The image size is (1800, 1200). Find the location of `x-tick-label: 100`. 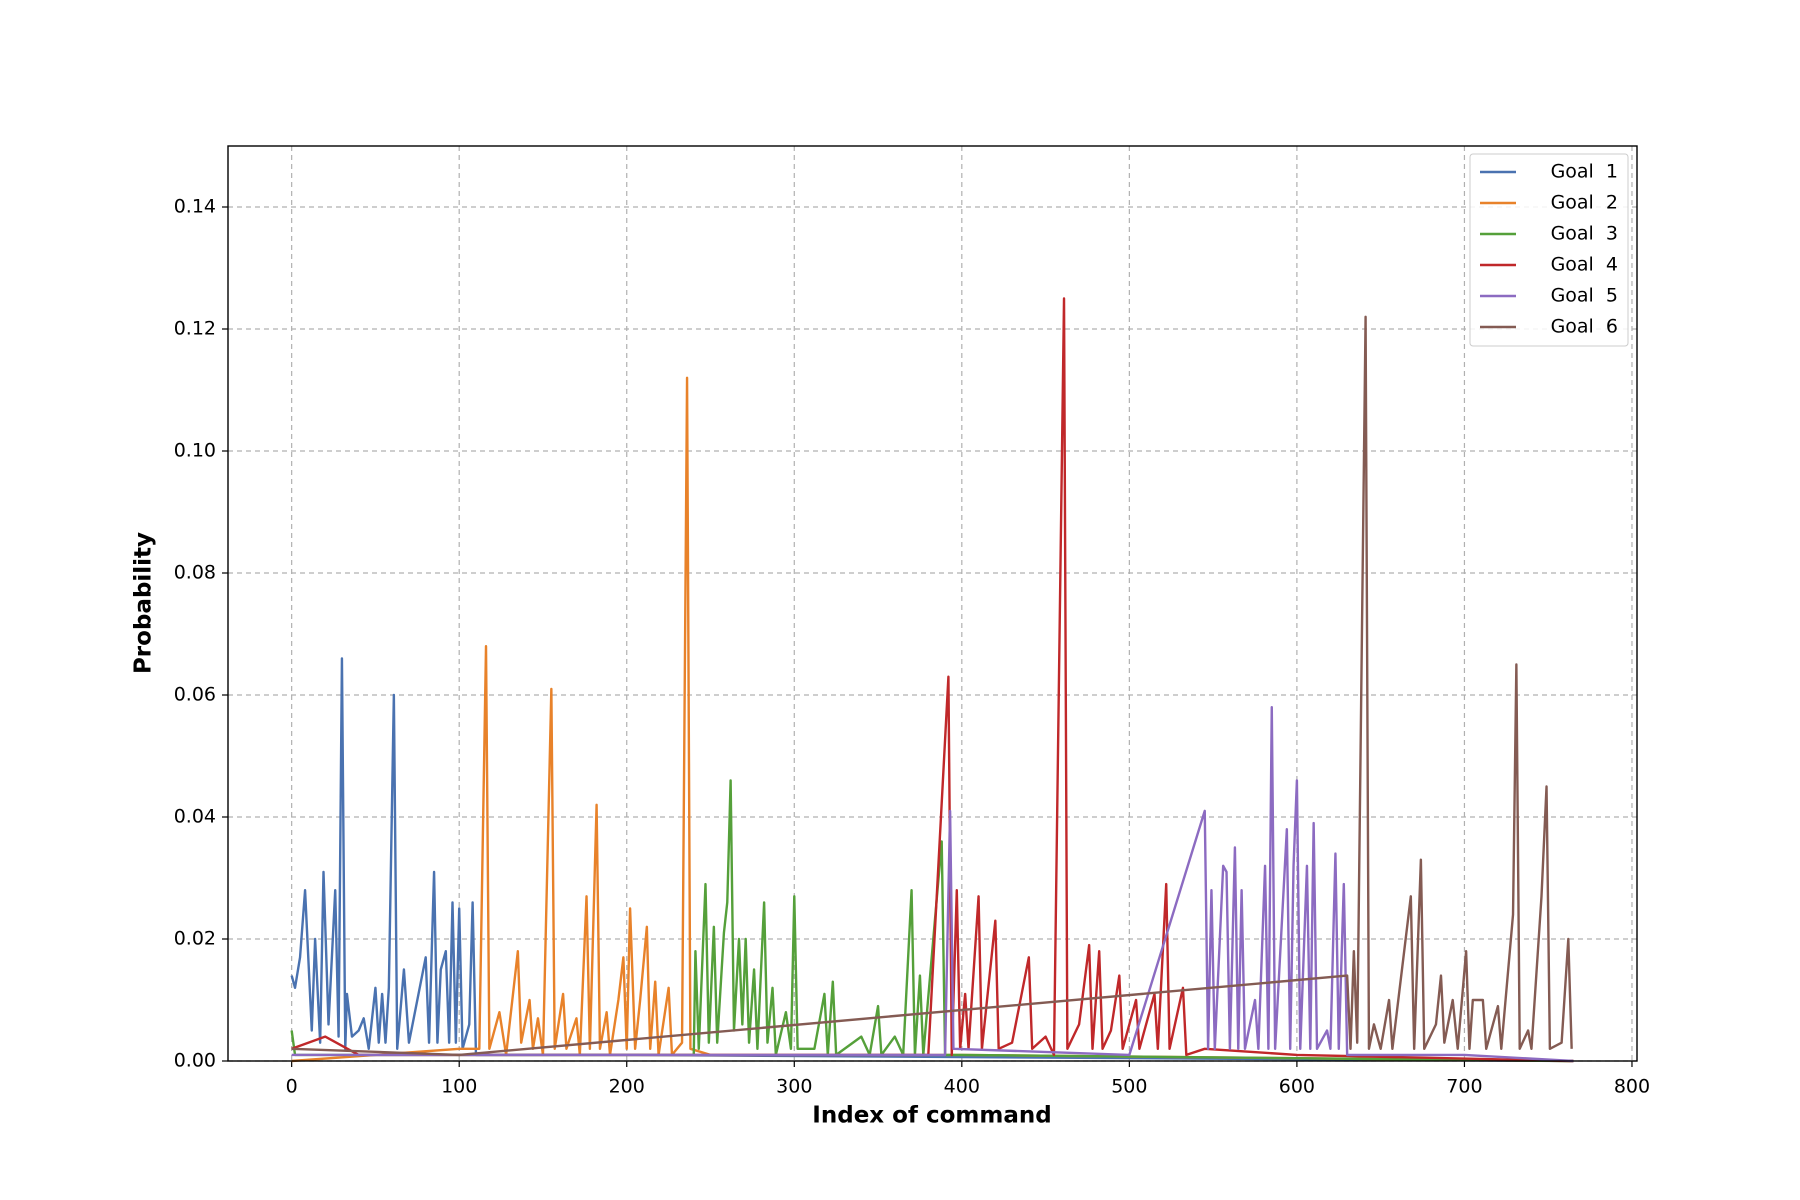

x-tick-label: 100 is located at coordinates (459, 1087).